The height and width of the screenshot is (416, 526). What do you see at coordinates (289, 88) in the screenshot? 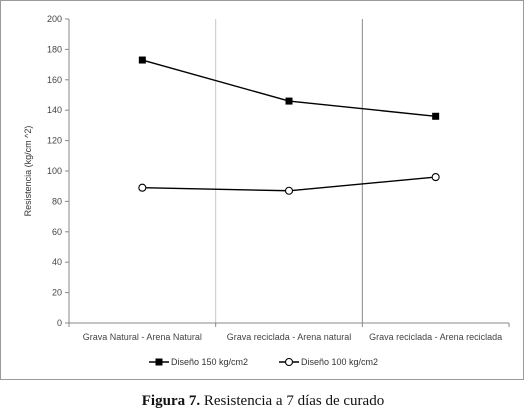
I see `series-line` at bounding box center [289, 88].